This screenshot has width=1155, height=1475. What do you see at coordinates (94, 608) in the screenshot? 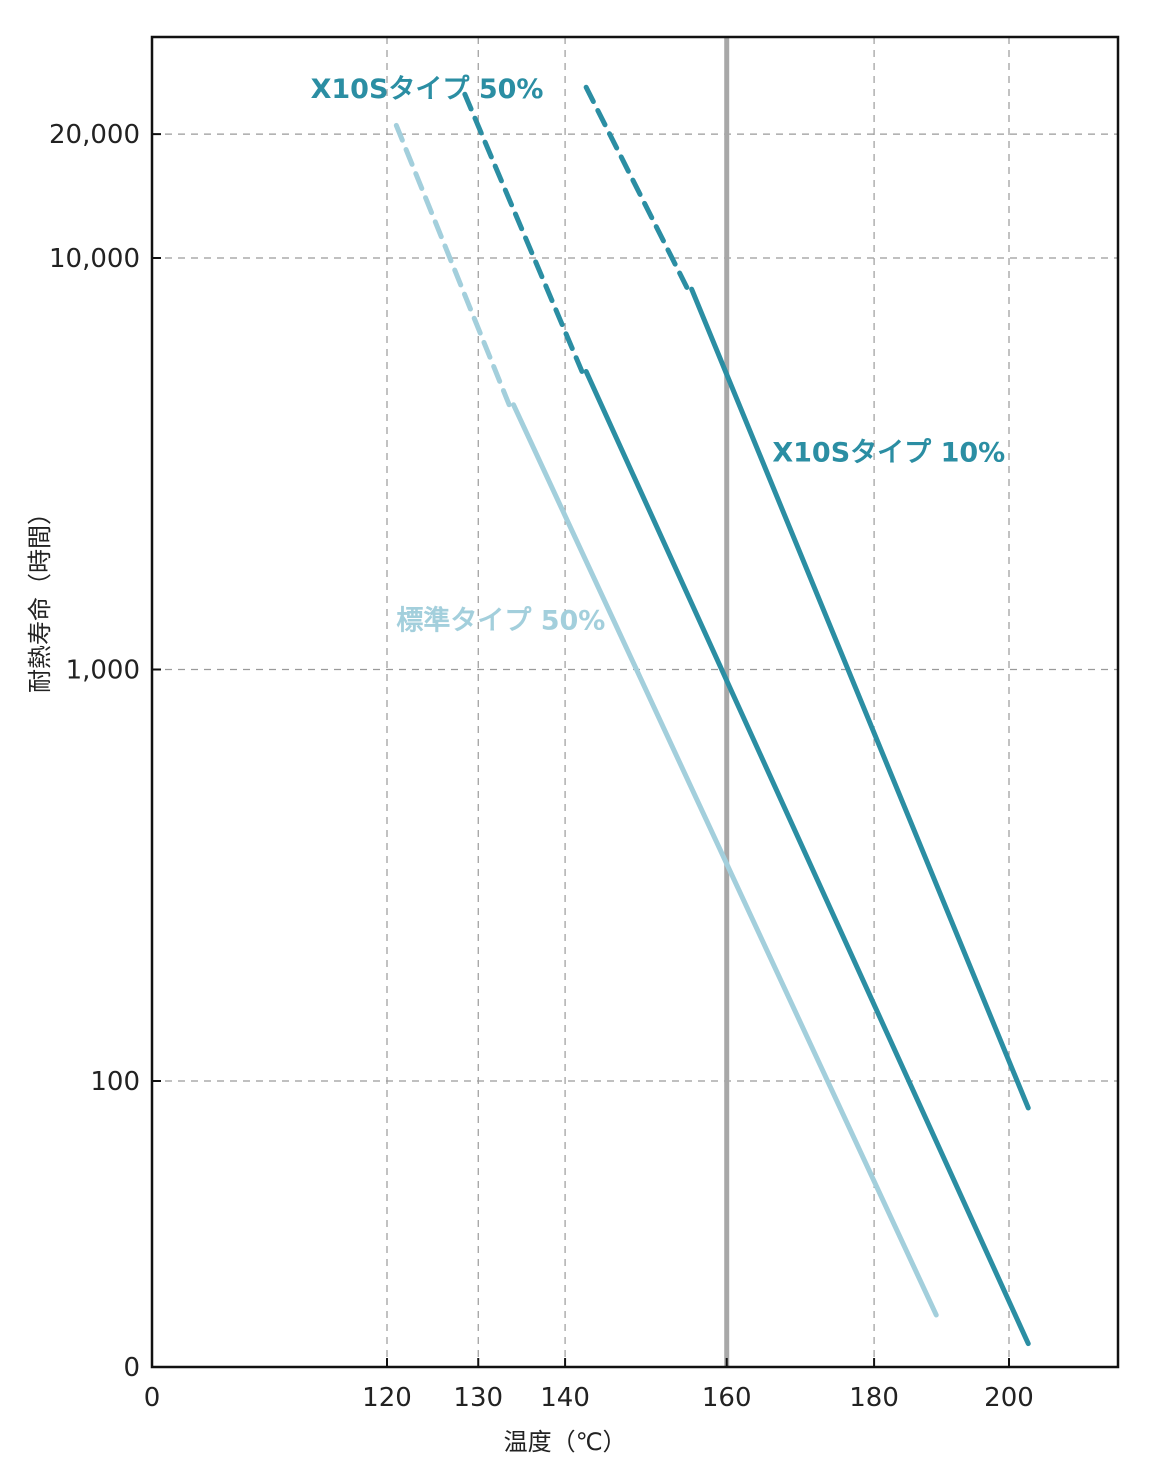
I see `y-tick-labels: 100 1,000 10,000 20,000` at bounding box center [94, 608].